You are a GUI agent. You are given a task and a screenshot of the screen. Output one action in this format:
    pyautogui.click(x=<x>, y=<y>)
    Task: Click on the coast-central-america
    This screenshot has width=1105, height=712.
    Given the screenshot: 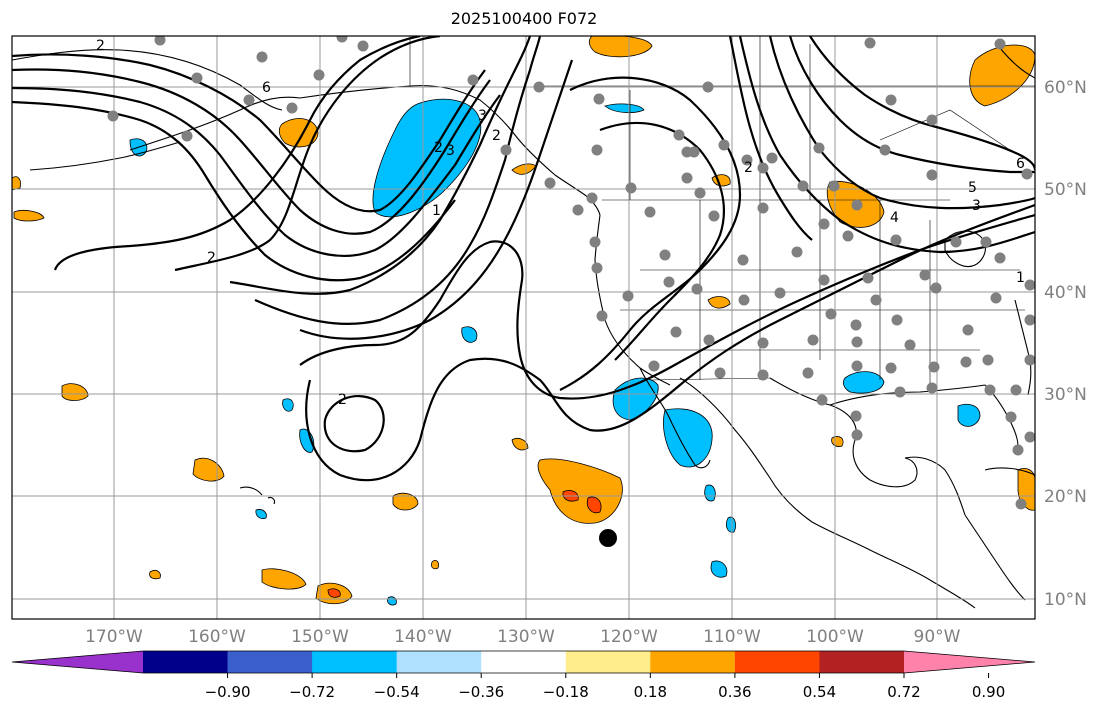 What is the action you would take?
    pyautogui.click(x=995, y=557)
    